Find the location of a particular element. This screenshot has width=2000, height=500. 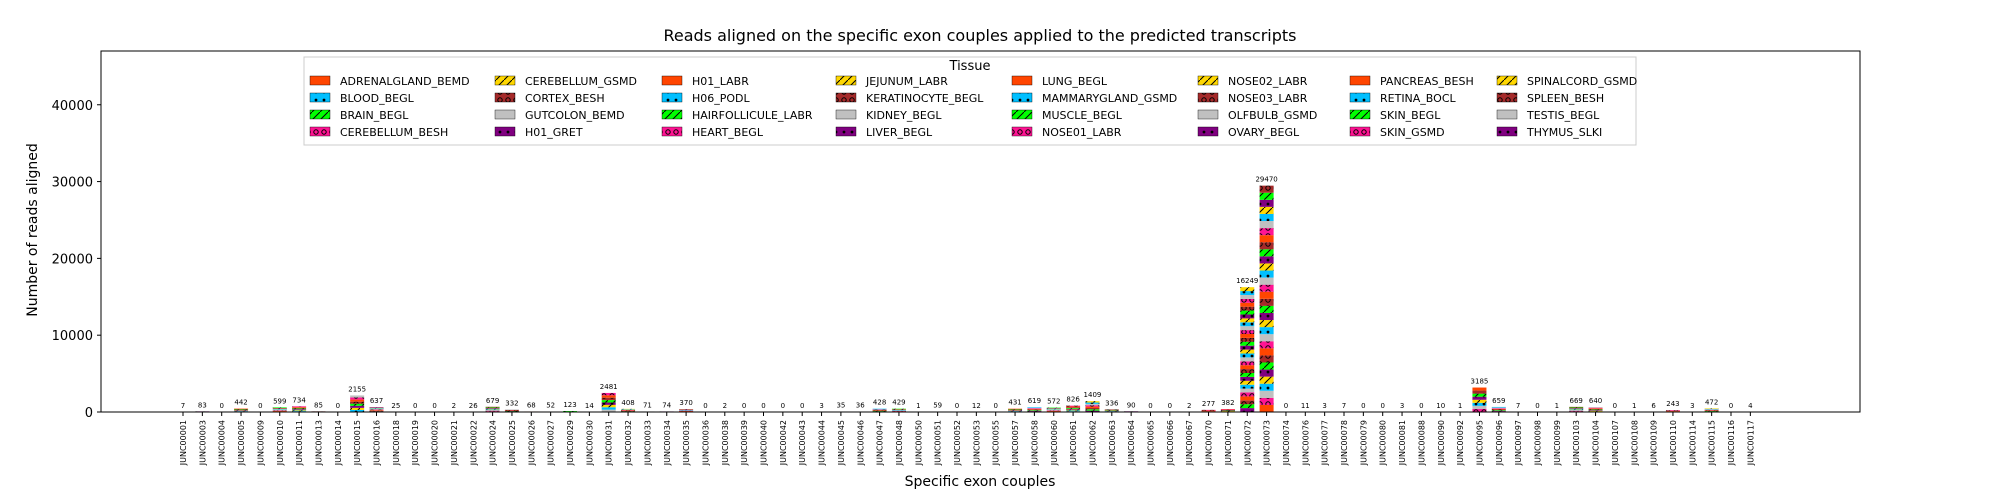

x-axis-label: Specific exon couples is located at coordinates (980, 482).